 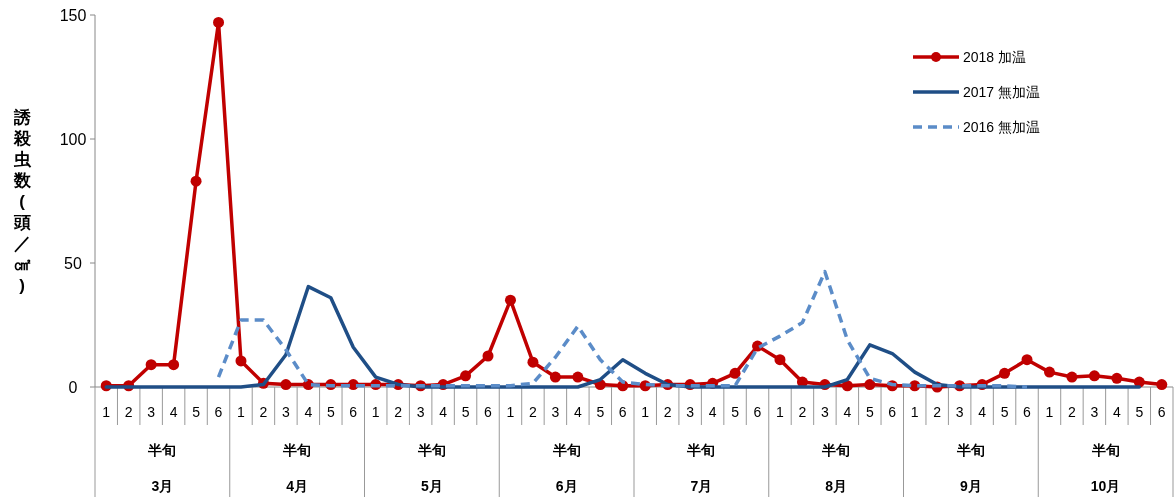 What do you see at coordinates (162, 486) in the screenshot?
I see `text: 3月` at bounding box center [162, 486].